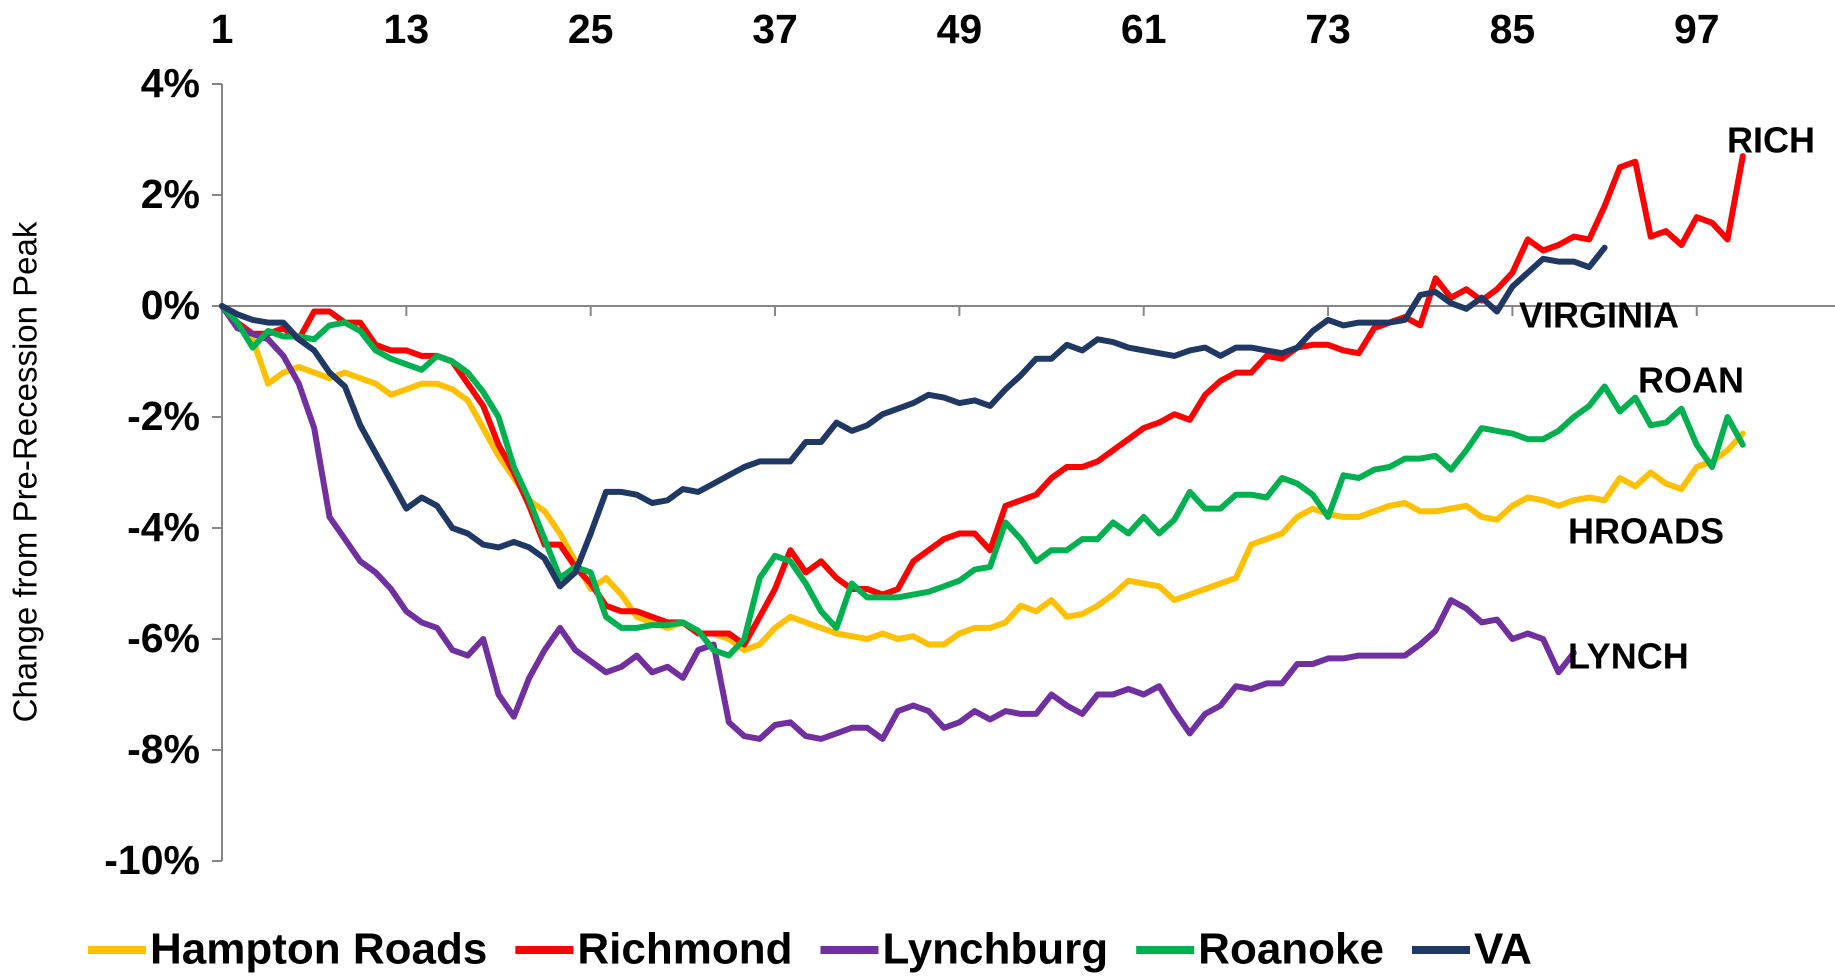  I want to click on x-tick-label: 37, so click(775, 29).